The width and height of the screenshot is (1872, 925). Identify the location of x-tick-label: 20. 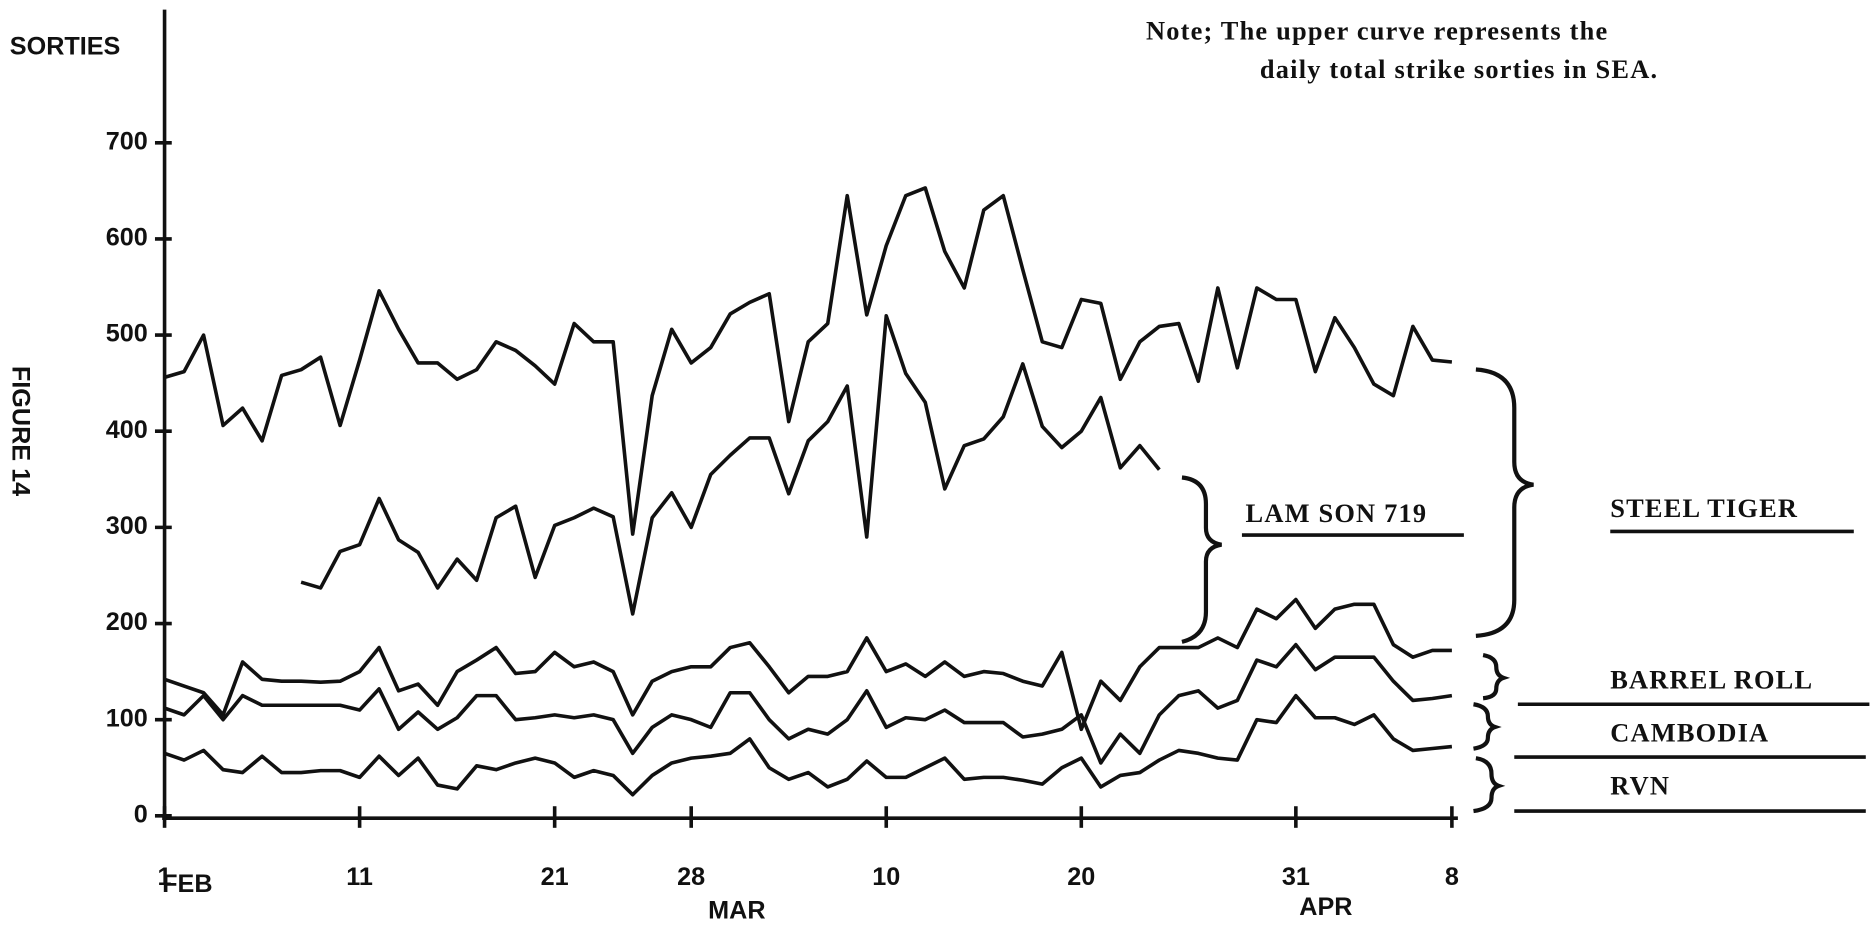
(1081, 877).